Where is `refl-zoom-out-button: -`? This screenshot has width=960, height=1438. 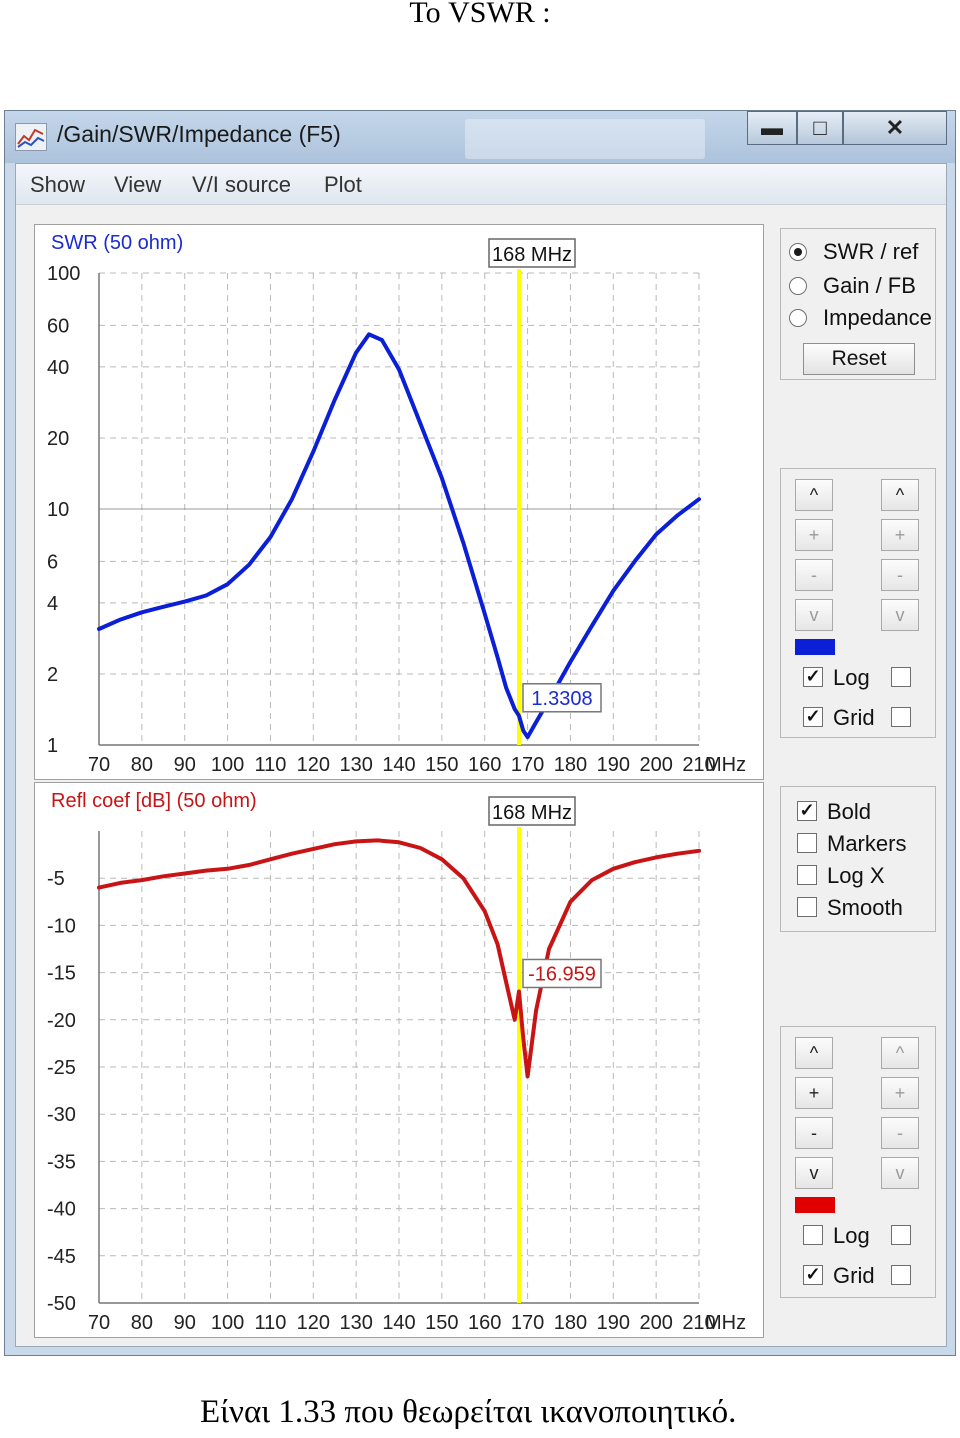 refl-zoom-out-button: - is located at coordinates (814, 1133).